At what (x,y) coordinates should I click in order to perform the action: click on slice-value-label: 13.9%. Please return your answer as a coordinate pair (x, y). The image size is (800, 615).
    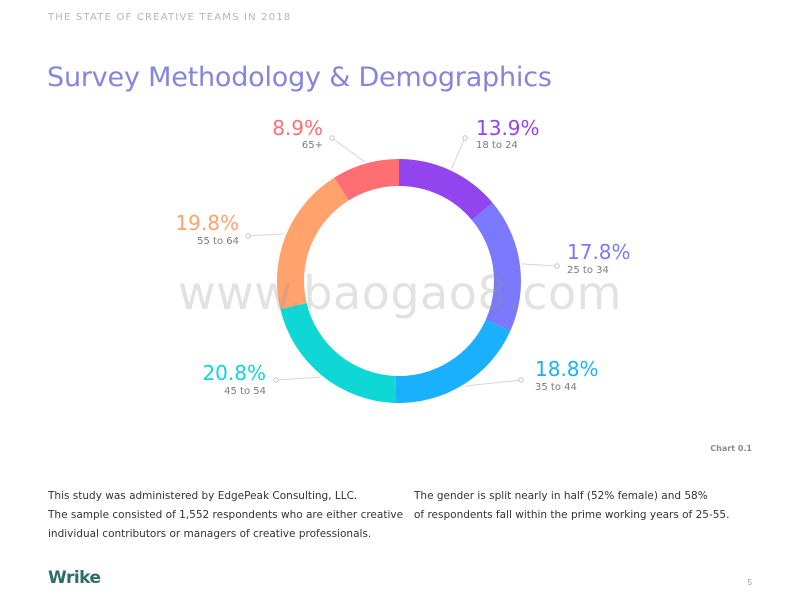
    Looking at the image, I should click on (508, 128).